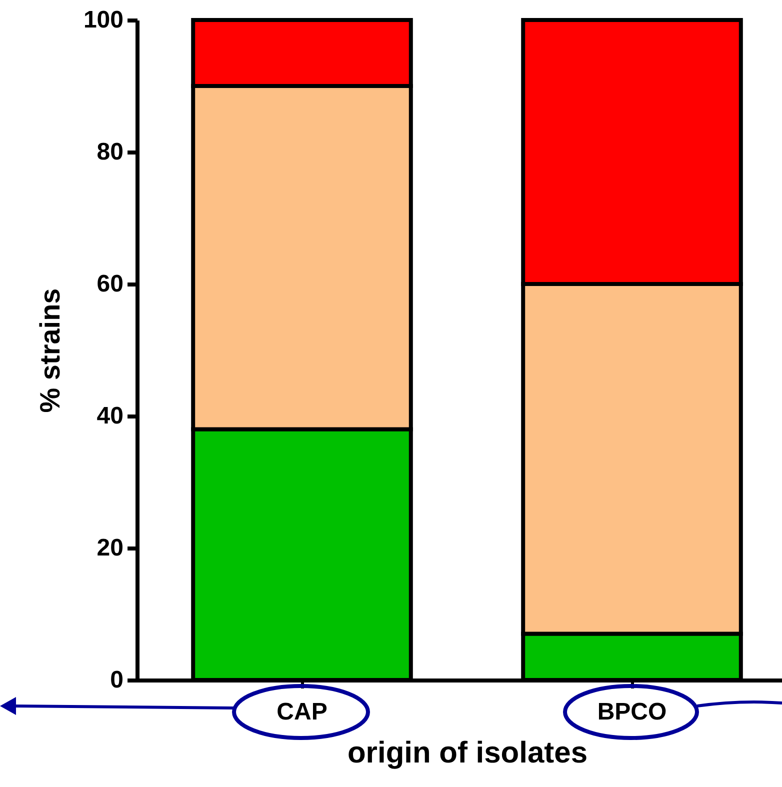  What do you see at coordinates (467, 753) in the screenshot?
I see `x-axis-title: origin of isolates` at bounding box center [467, 753].